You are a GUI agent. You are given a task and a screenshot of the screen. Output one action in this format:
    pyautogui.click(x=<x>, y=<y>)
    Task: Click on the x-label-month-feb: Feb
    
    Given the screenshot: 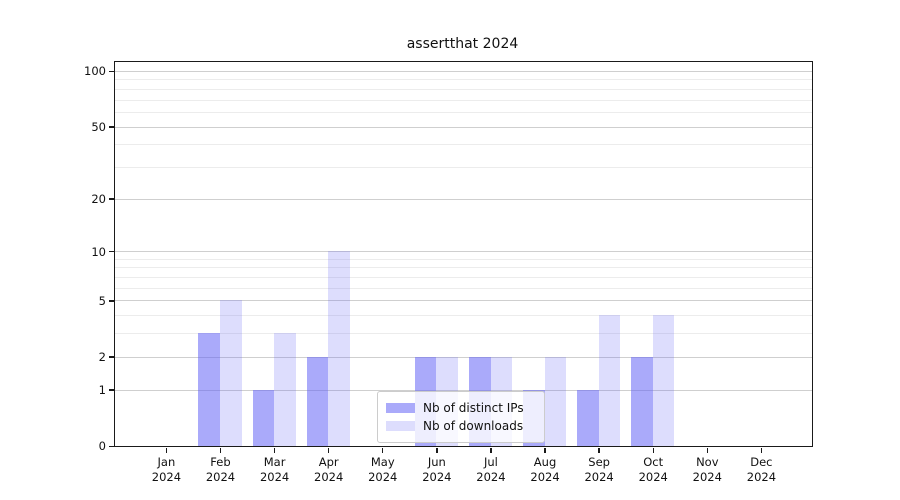 What is the action you would take?
    pyautogui.click(x=220, y=462)
    